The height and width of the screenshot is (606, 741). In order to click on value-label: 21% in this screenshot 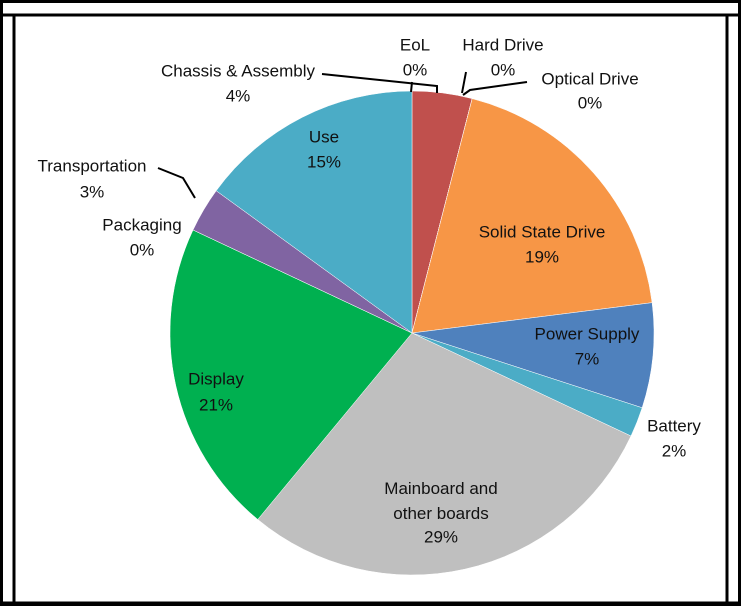, I will do `click(216, 404)`.